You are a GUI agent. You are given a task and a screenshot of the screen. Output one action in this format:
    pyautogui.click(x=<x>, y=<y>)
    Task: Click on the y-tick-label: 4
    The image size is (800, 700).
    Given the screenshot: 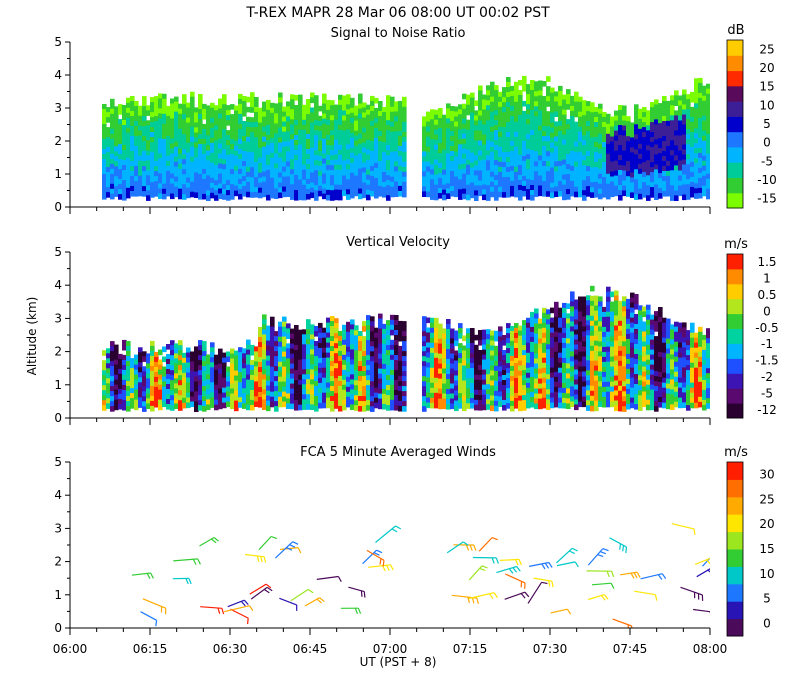 What is the action you would take?
    pyautogui.click(x=58, y=75)
    